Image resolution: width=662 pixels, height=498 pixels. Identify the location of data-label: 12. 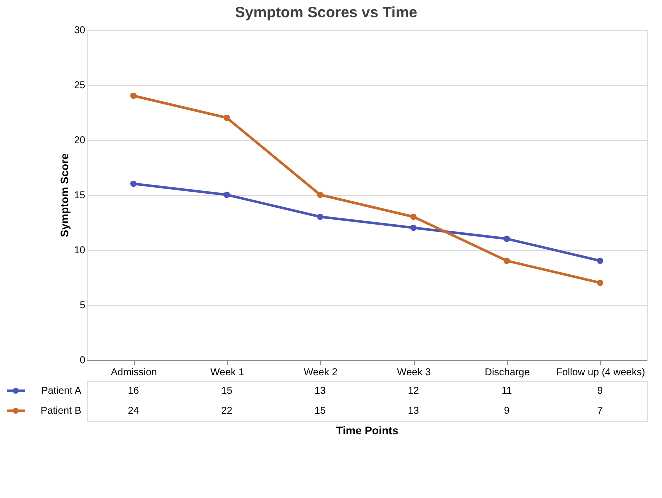
(414, 391).